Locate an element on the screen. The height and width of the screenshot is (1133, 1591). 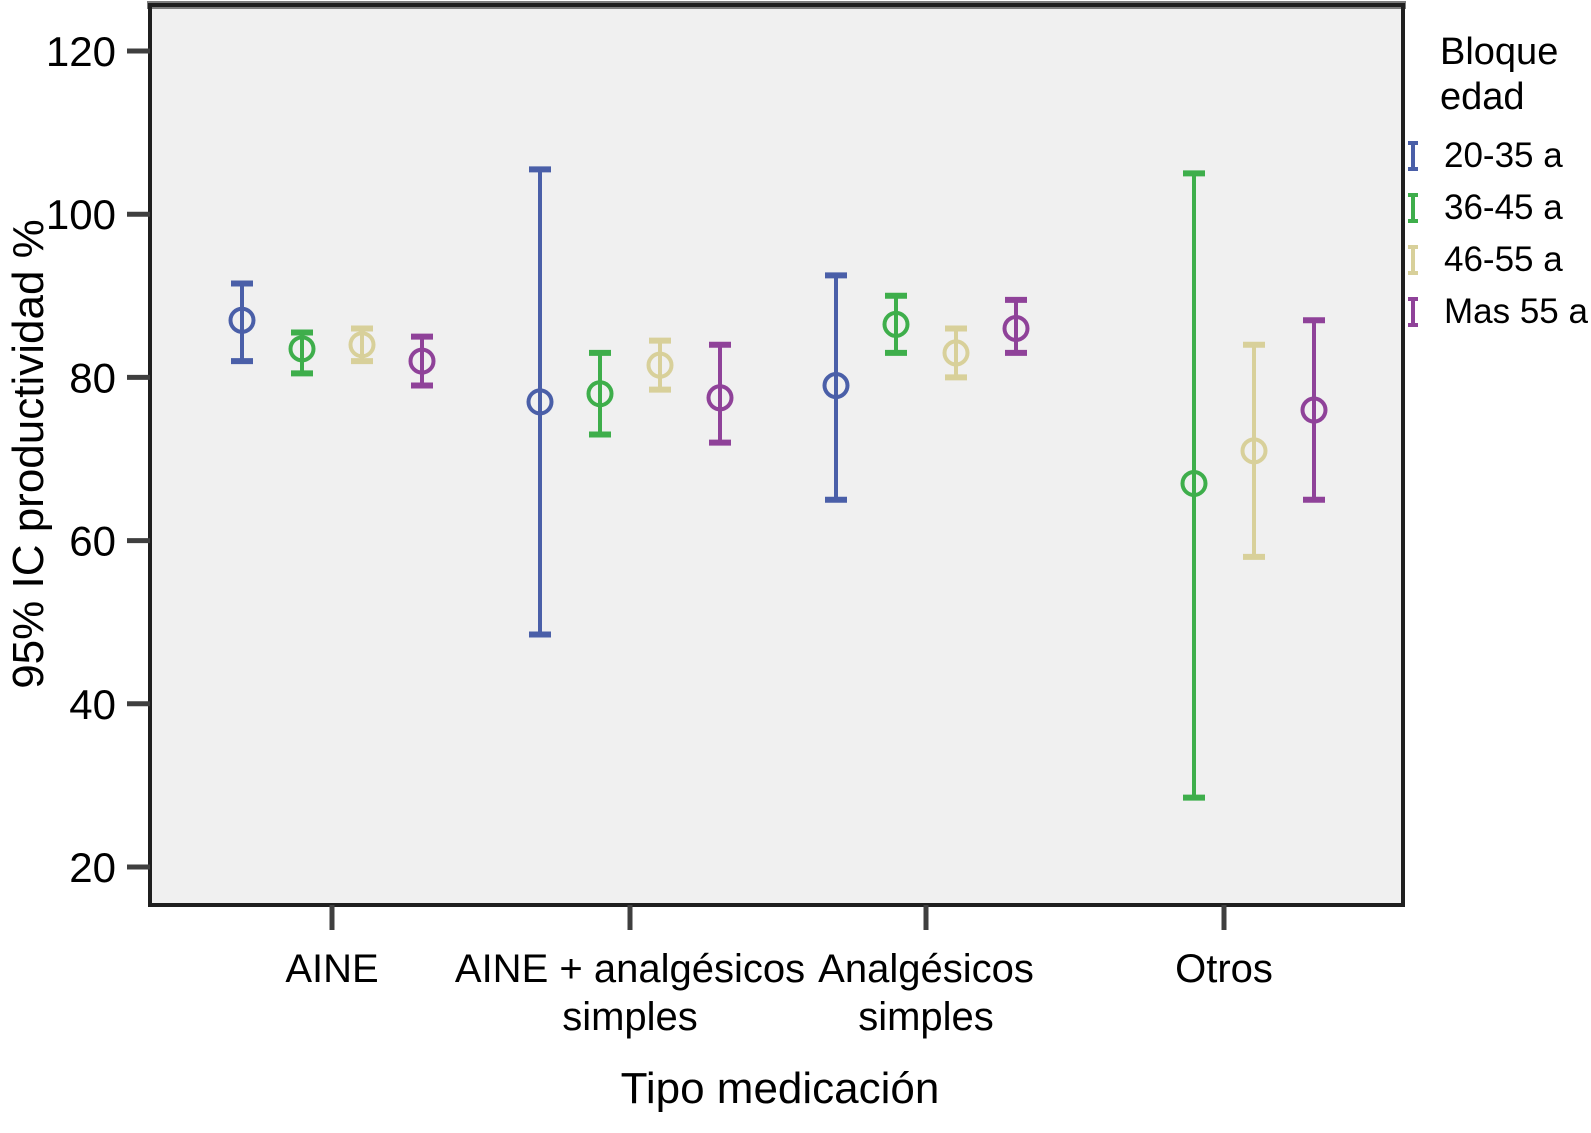
legend-title: Bloque edad is located at coordinates (1514, 75).